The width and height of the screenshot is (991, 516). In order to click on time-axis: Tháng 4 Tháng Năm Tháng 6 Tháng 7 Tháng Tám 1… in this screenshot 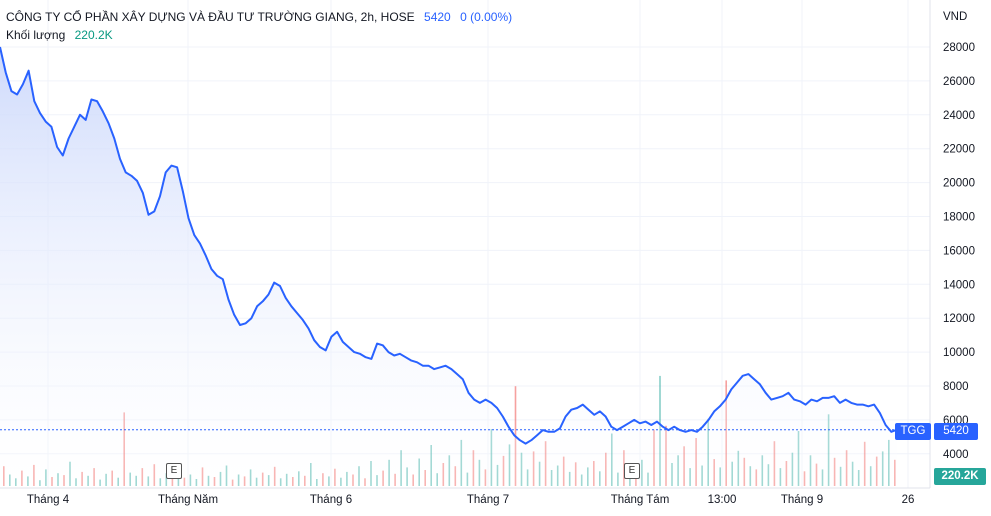, I will do `click(471, 500)`.